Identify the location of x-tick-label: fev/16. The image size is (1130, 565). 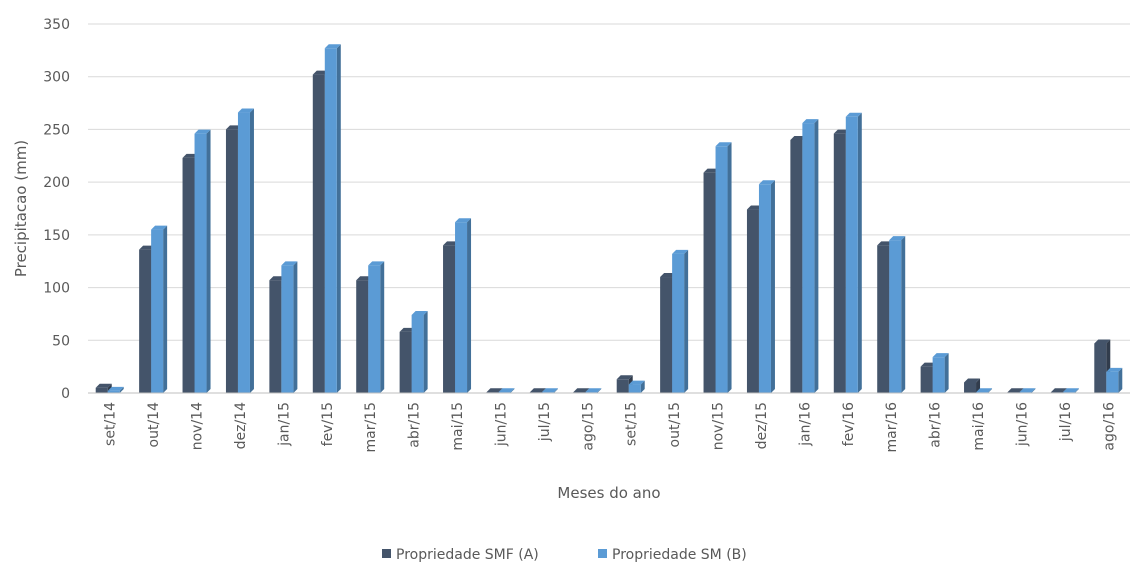
(849, 424).